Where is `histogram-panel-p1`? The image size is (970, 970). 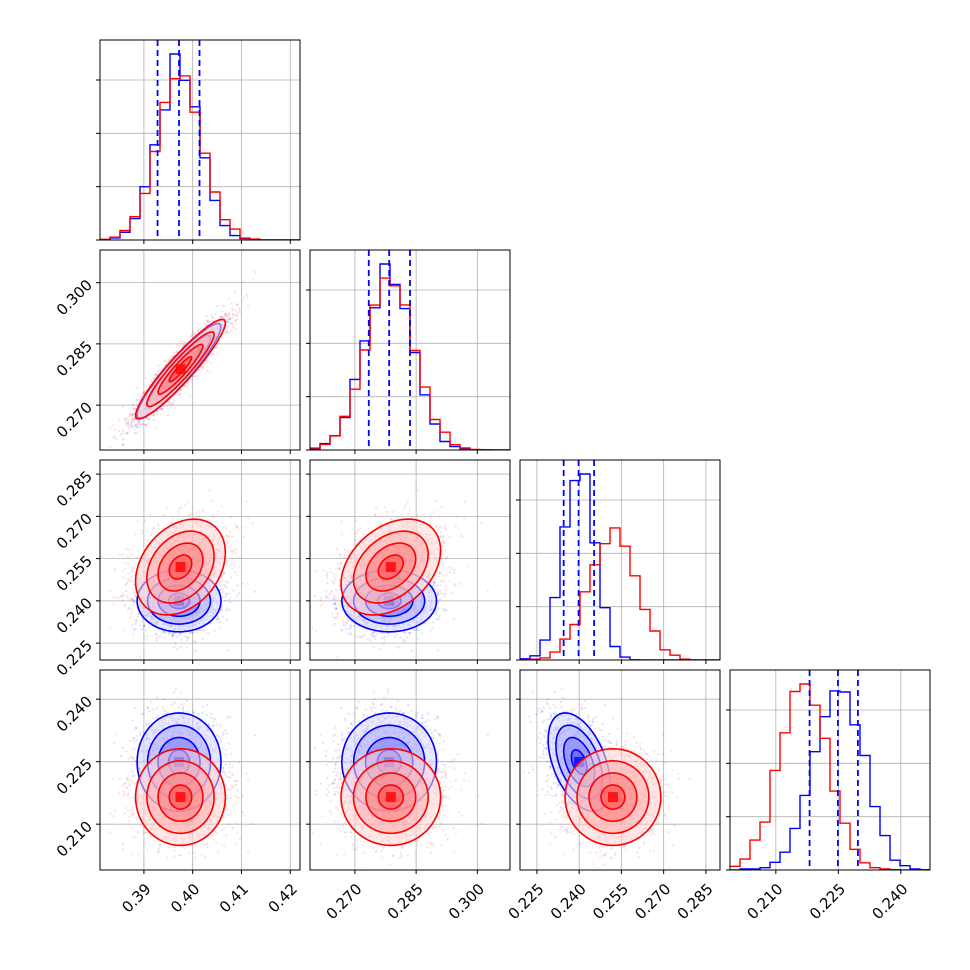
histogram-panel-p1 is located at coordinates (198, 141).